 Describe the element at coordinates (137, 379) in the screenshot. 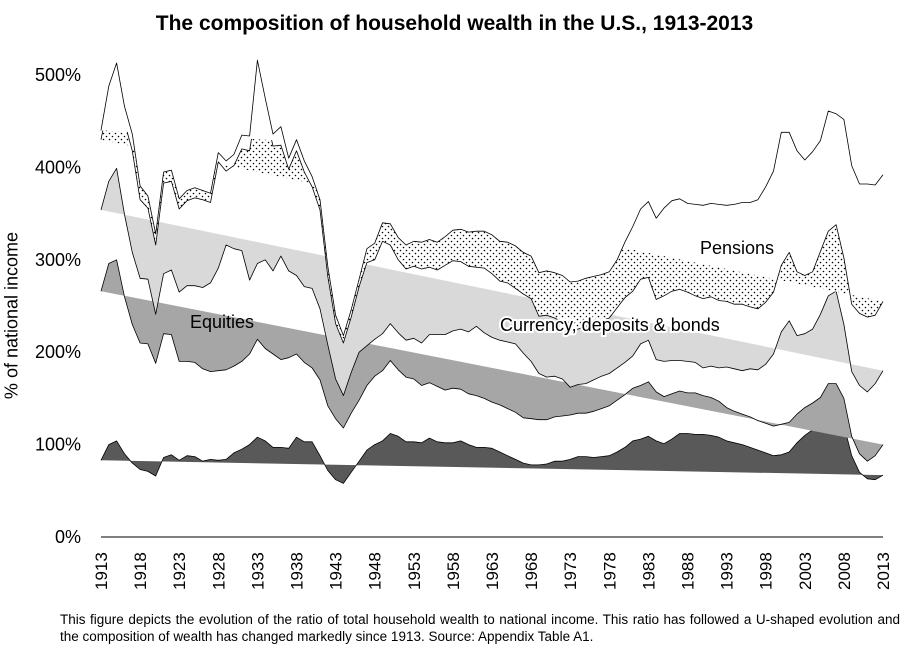

I see `sole-label-line-1: Sole` at that location.